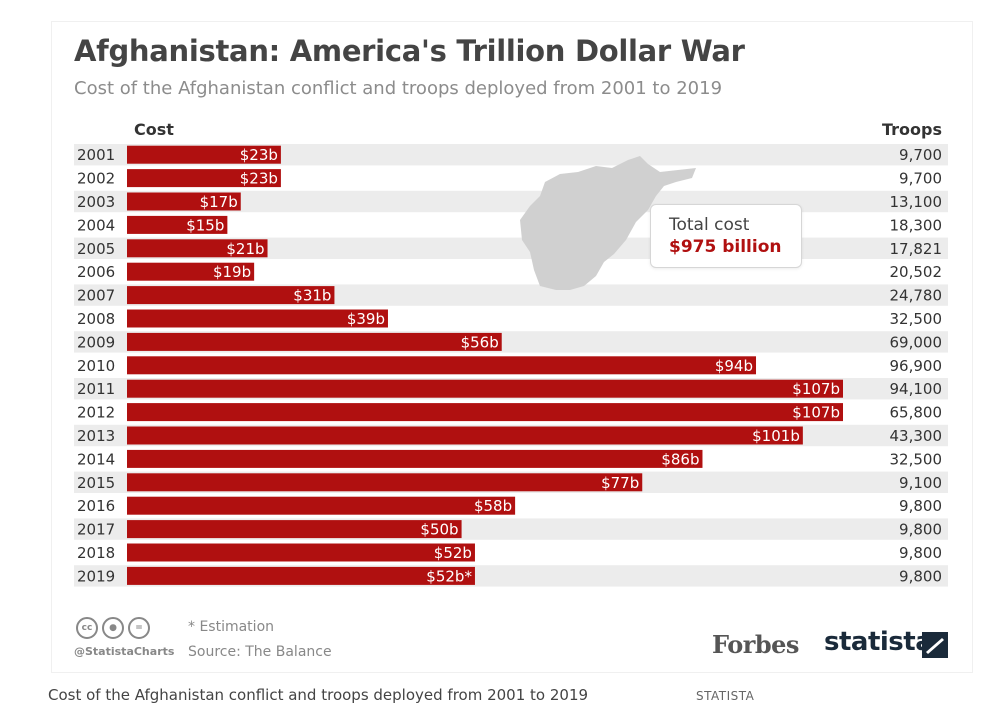 This screenshot has width=1000, height=728. I want to click on year-label: 2004, so click(96, 225).